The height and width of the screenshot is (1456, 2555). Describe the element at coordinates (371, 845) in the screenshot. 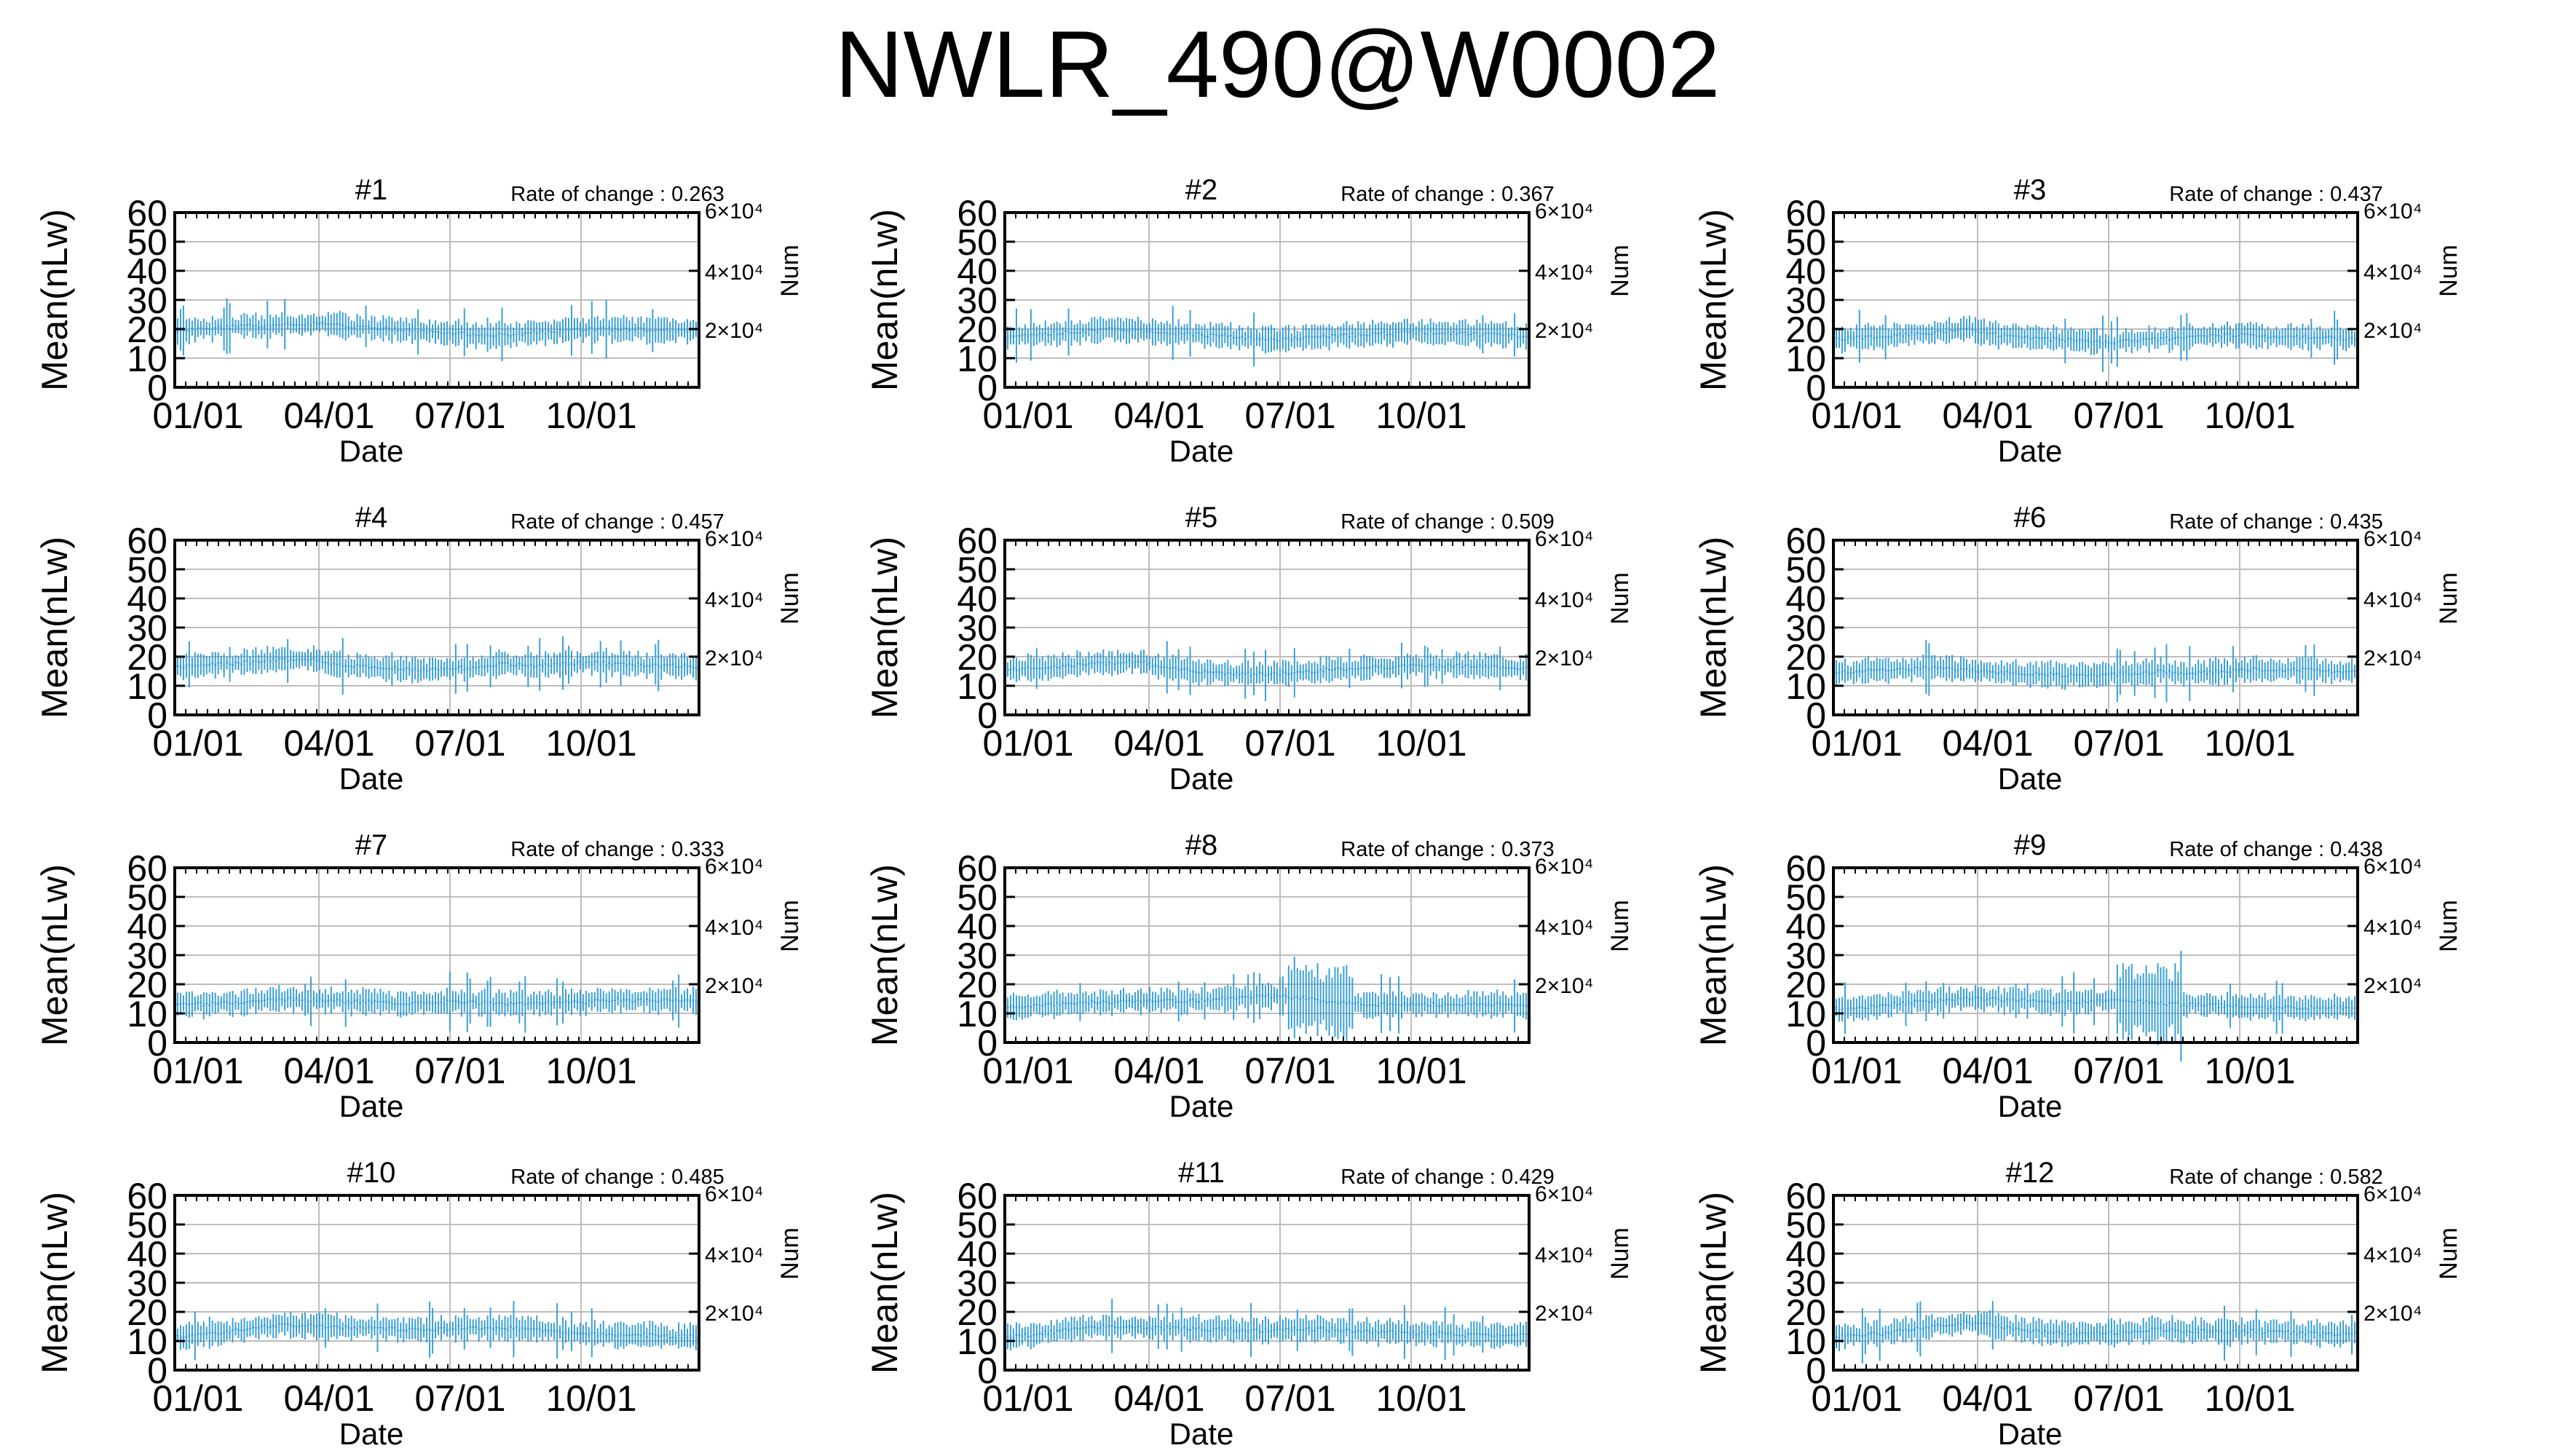

I see `panel-title: #7` at that location.